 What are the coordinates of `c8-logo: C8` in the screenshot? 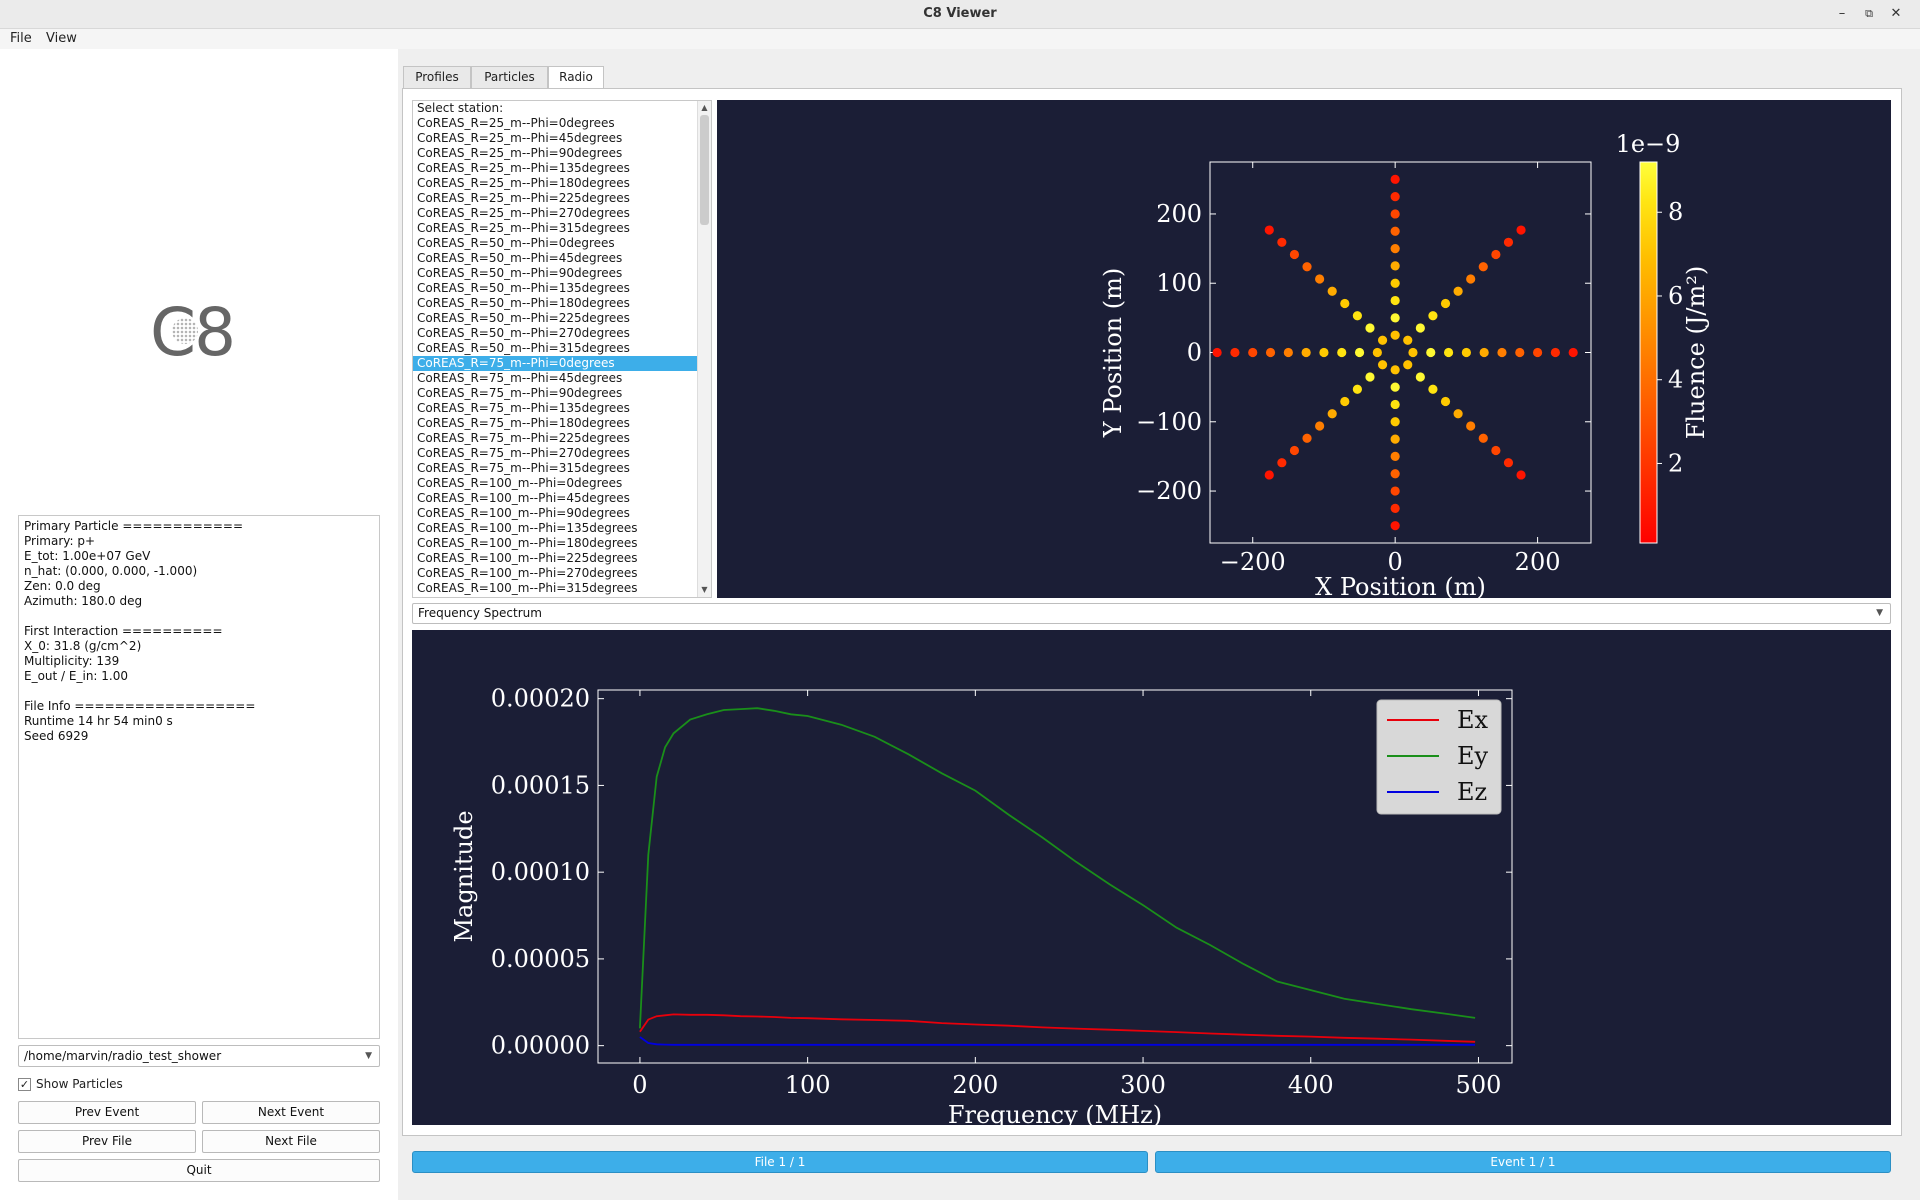 It's located at (193, 332).